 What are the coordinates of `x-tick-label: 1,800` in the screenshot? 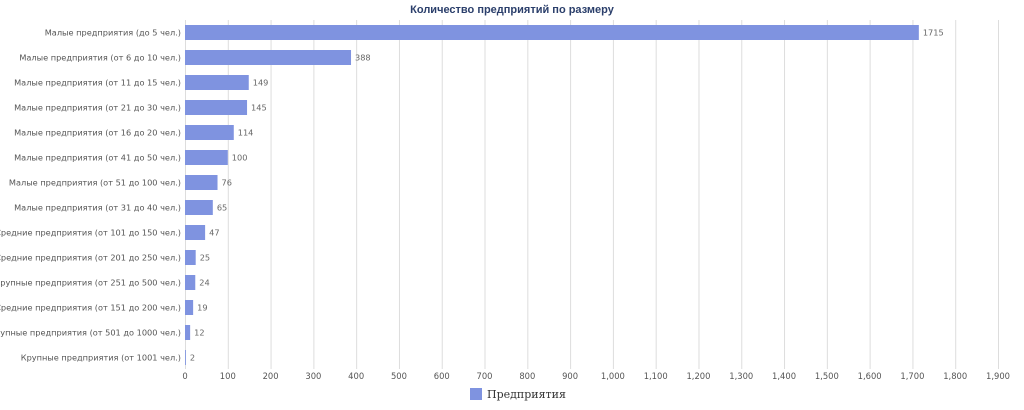 It's located at (955, 376).